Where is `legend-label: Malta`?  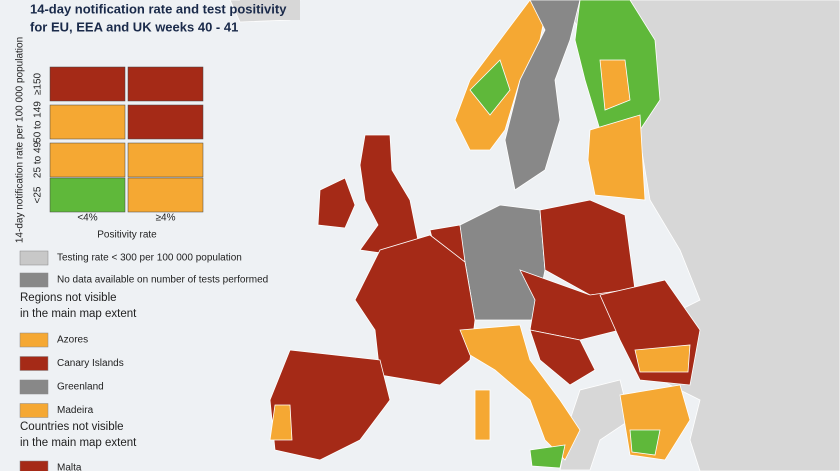 legend-label: Malta is located at coordinates (69, 467).